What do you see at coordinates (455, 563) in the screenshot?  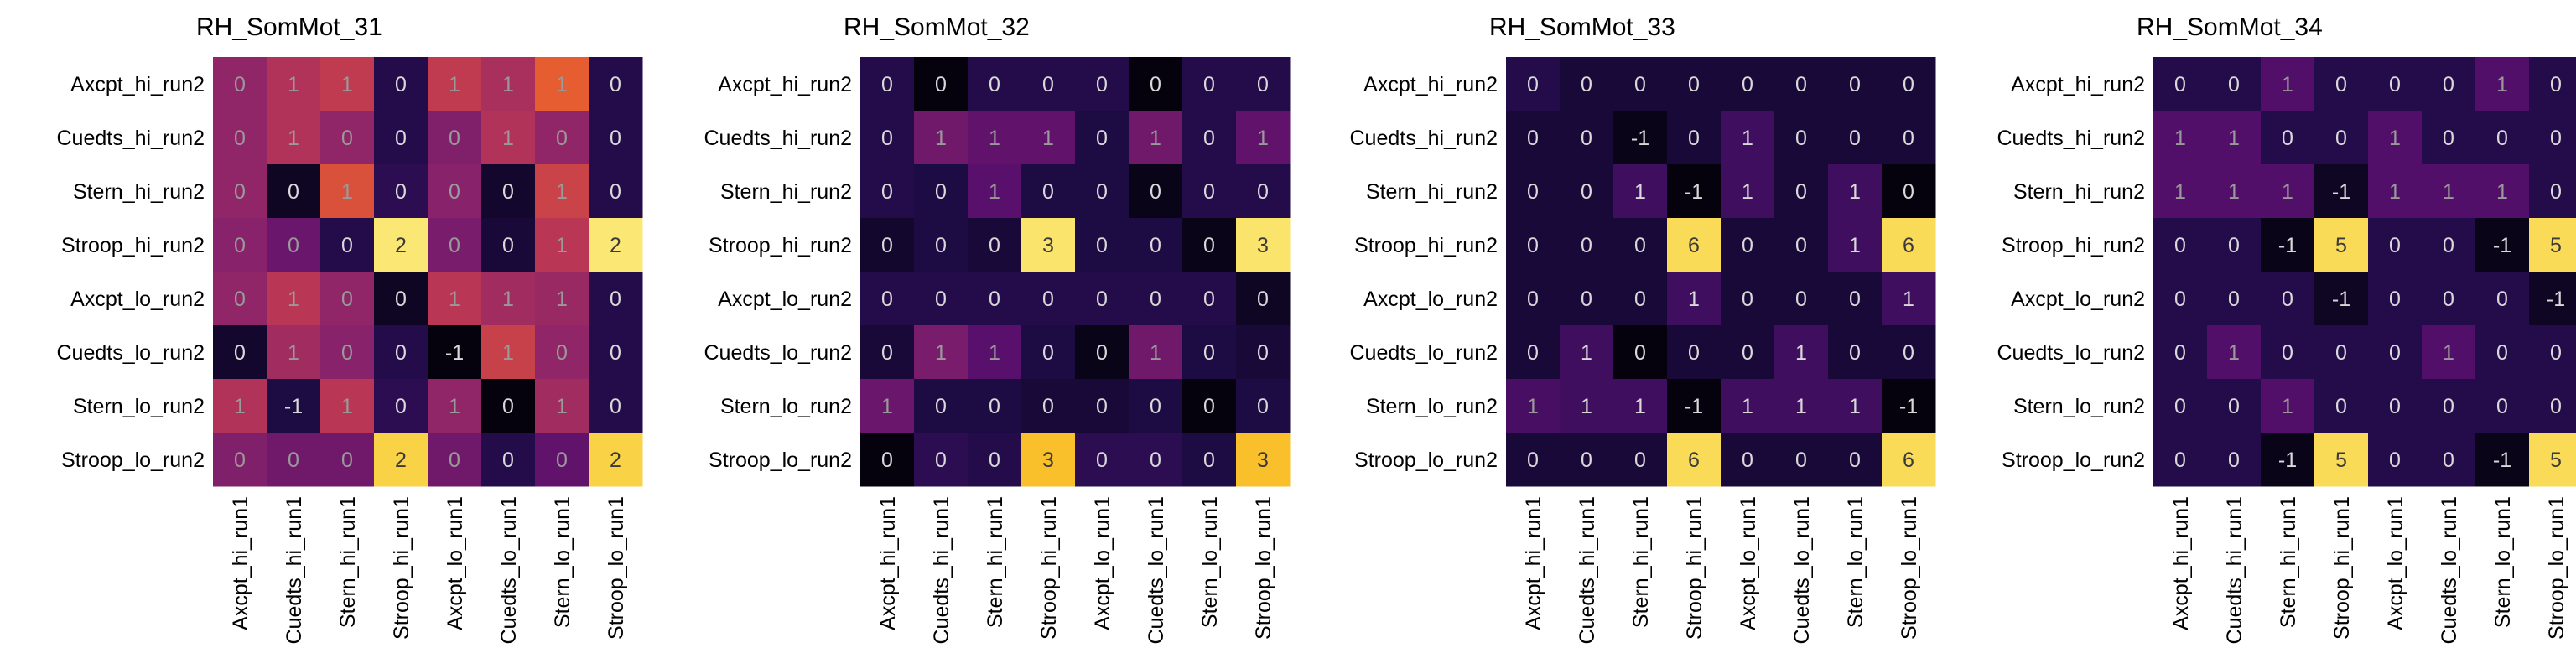 I see `column-label: Axcpt_lo_run1` at bounding box center [455, 563].